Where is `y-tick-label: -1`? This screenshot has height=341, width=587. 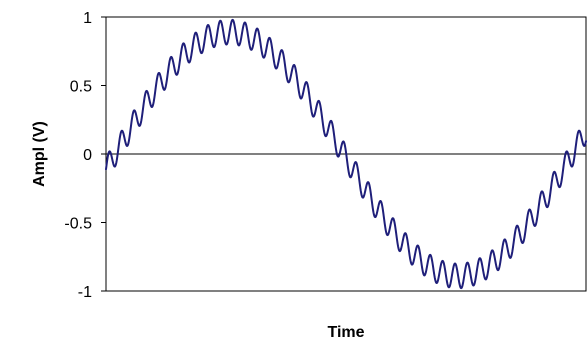 y-tick-label: -1 is located at coordinates (85, 292).